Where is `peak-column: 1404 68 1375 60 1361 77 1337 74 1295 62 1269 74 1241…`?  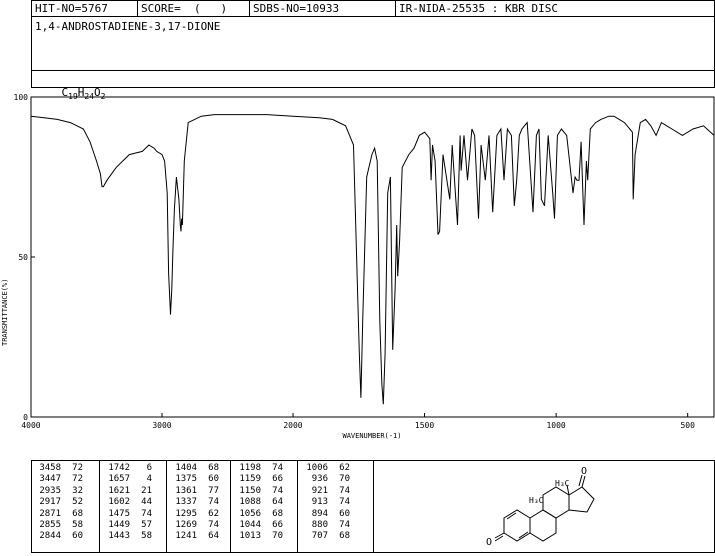 peak-column: 1404 68 1375 60 1361 77 1337 74 1295 62 1269 74 1241… is located at coordinates (199, 506).